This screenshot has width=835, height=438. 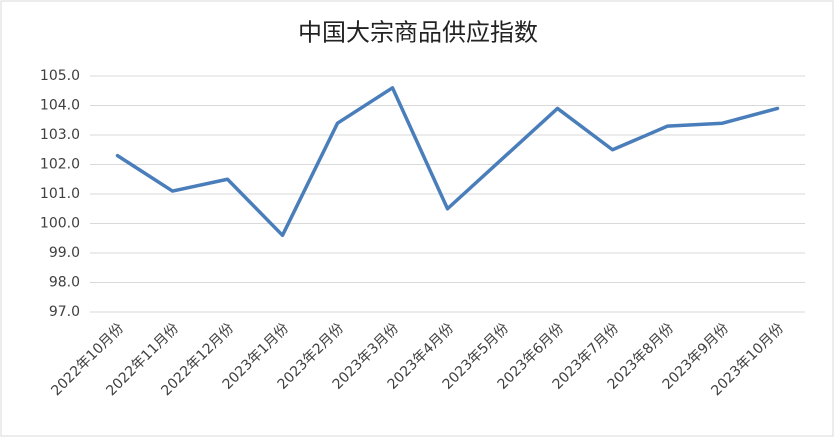 I want to click on y-tick-label: 102.0, so click(x=60, y=165).